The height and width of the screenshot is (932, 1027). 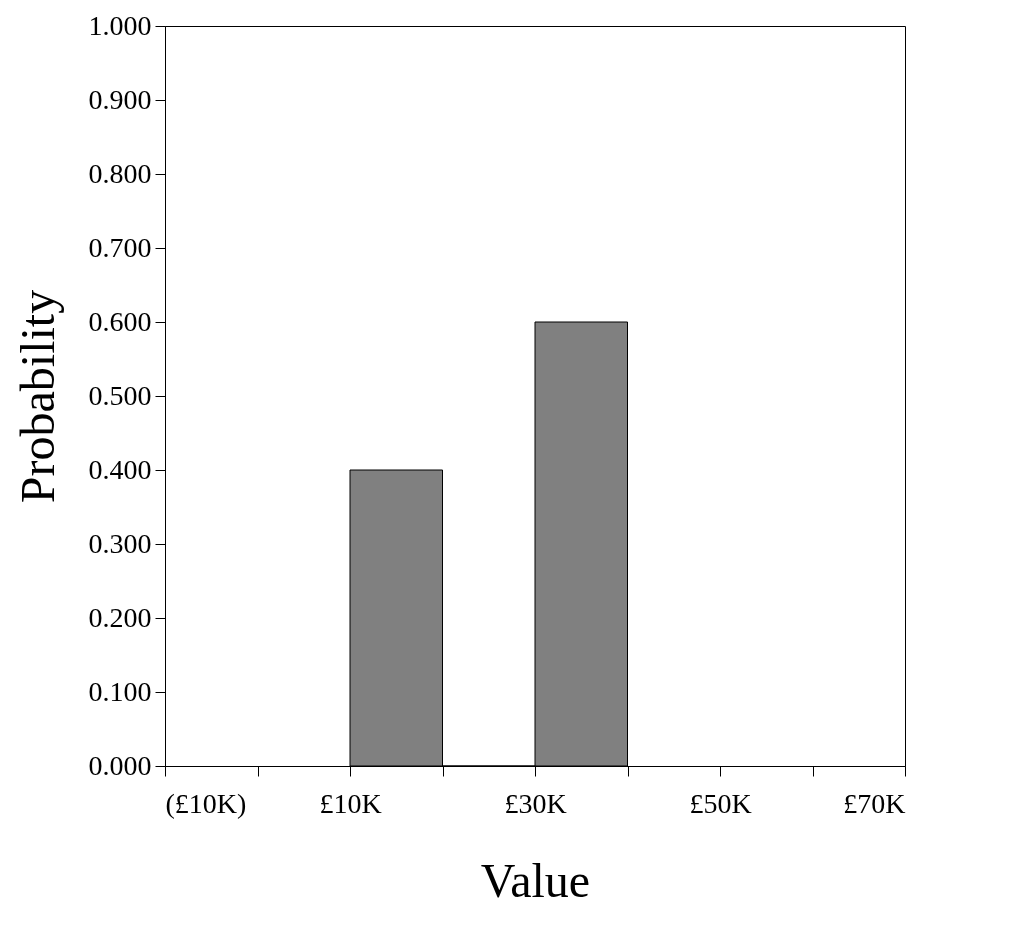 I want to click on y-tick-label: 0.600, so click(x=120, y=321).